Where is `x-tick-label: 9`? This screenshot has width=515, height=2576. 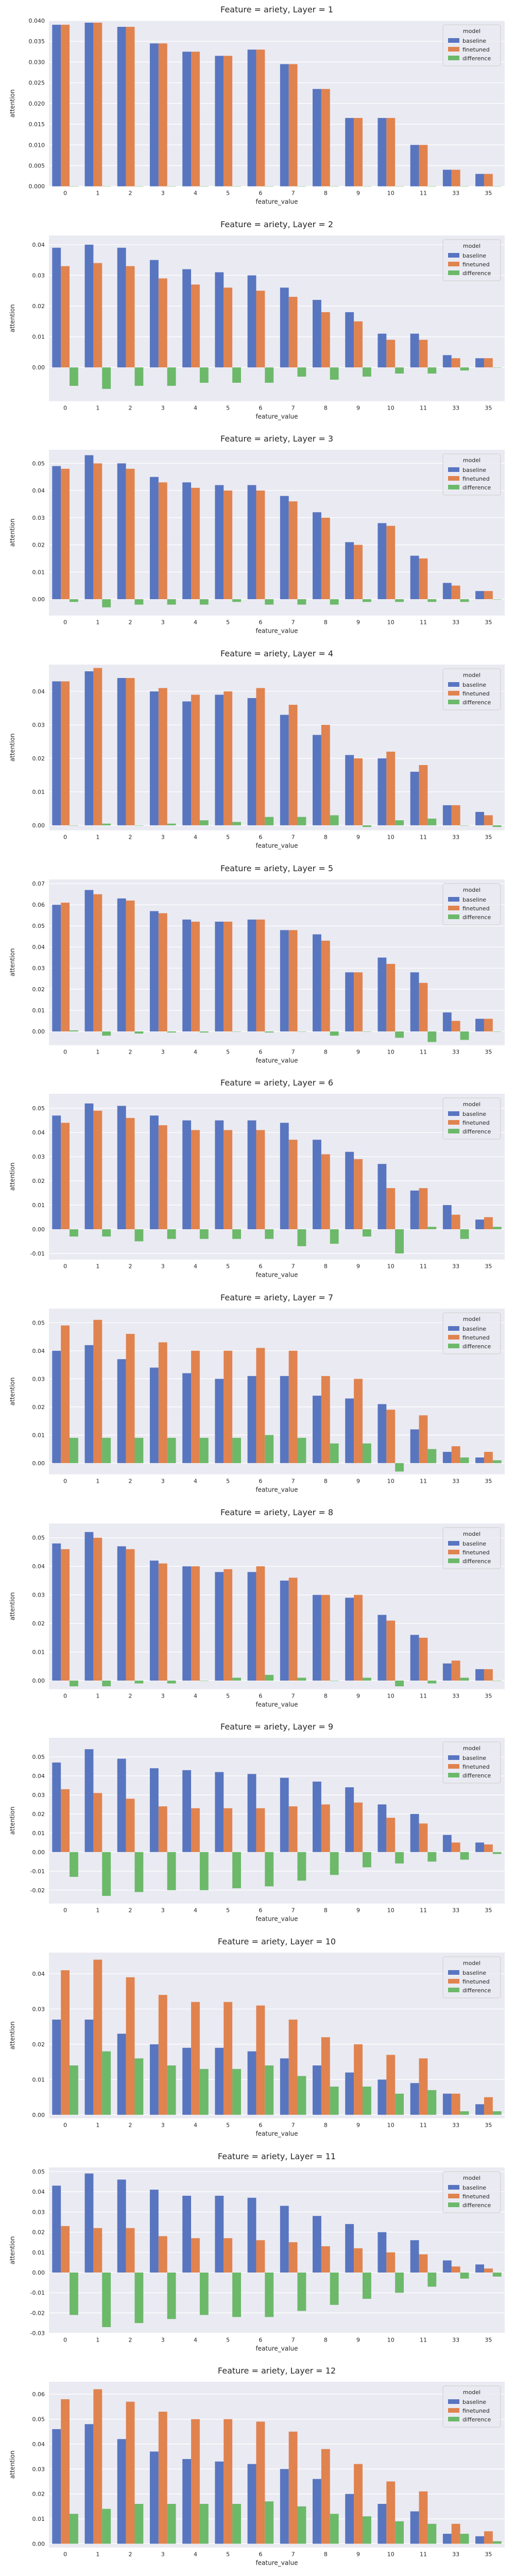
x-tick-label: 9 is located at coordinates (358, 2555).